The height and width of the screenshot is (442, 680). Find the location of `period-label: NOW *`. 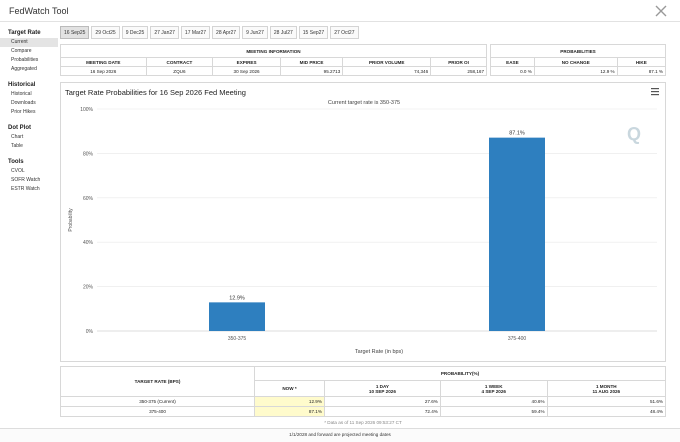

period-label: NOW * is located at coordinates (289, 388).